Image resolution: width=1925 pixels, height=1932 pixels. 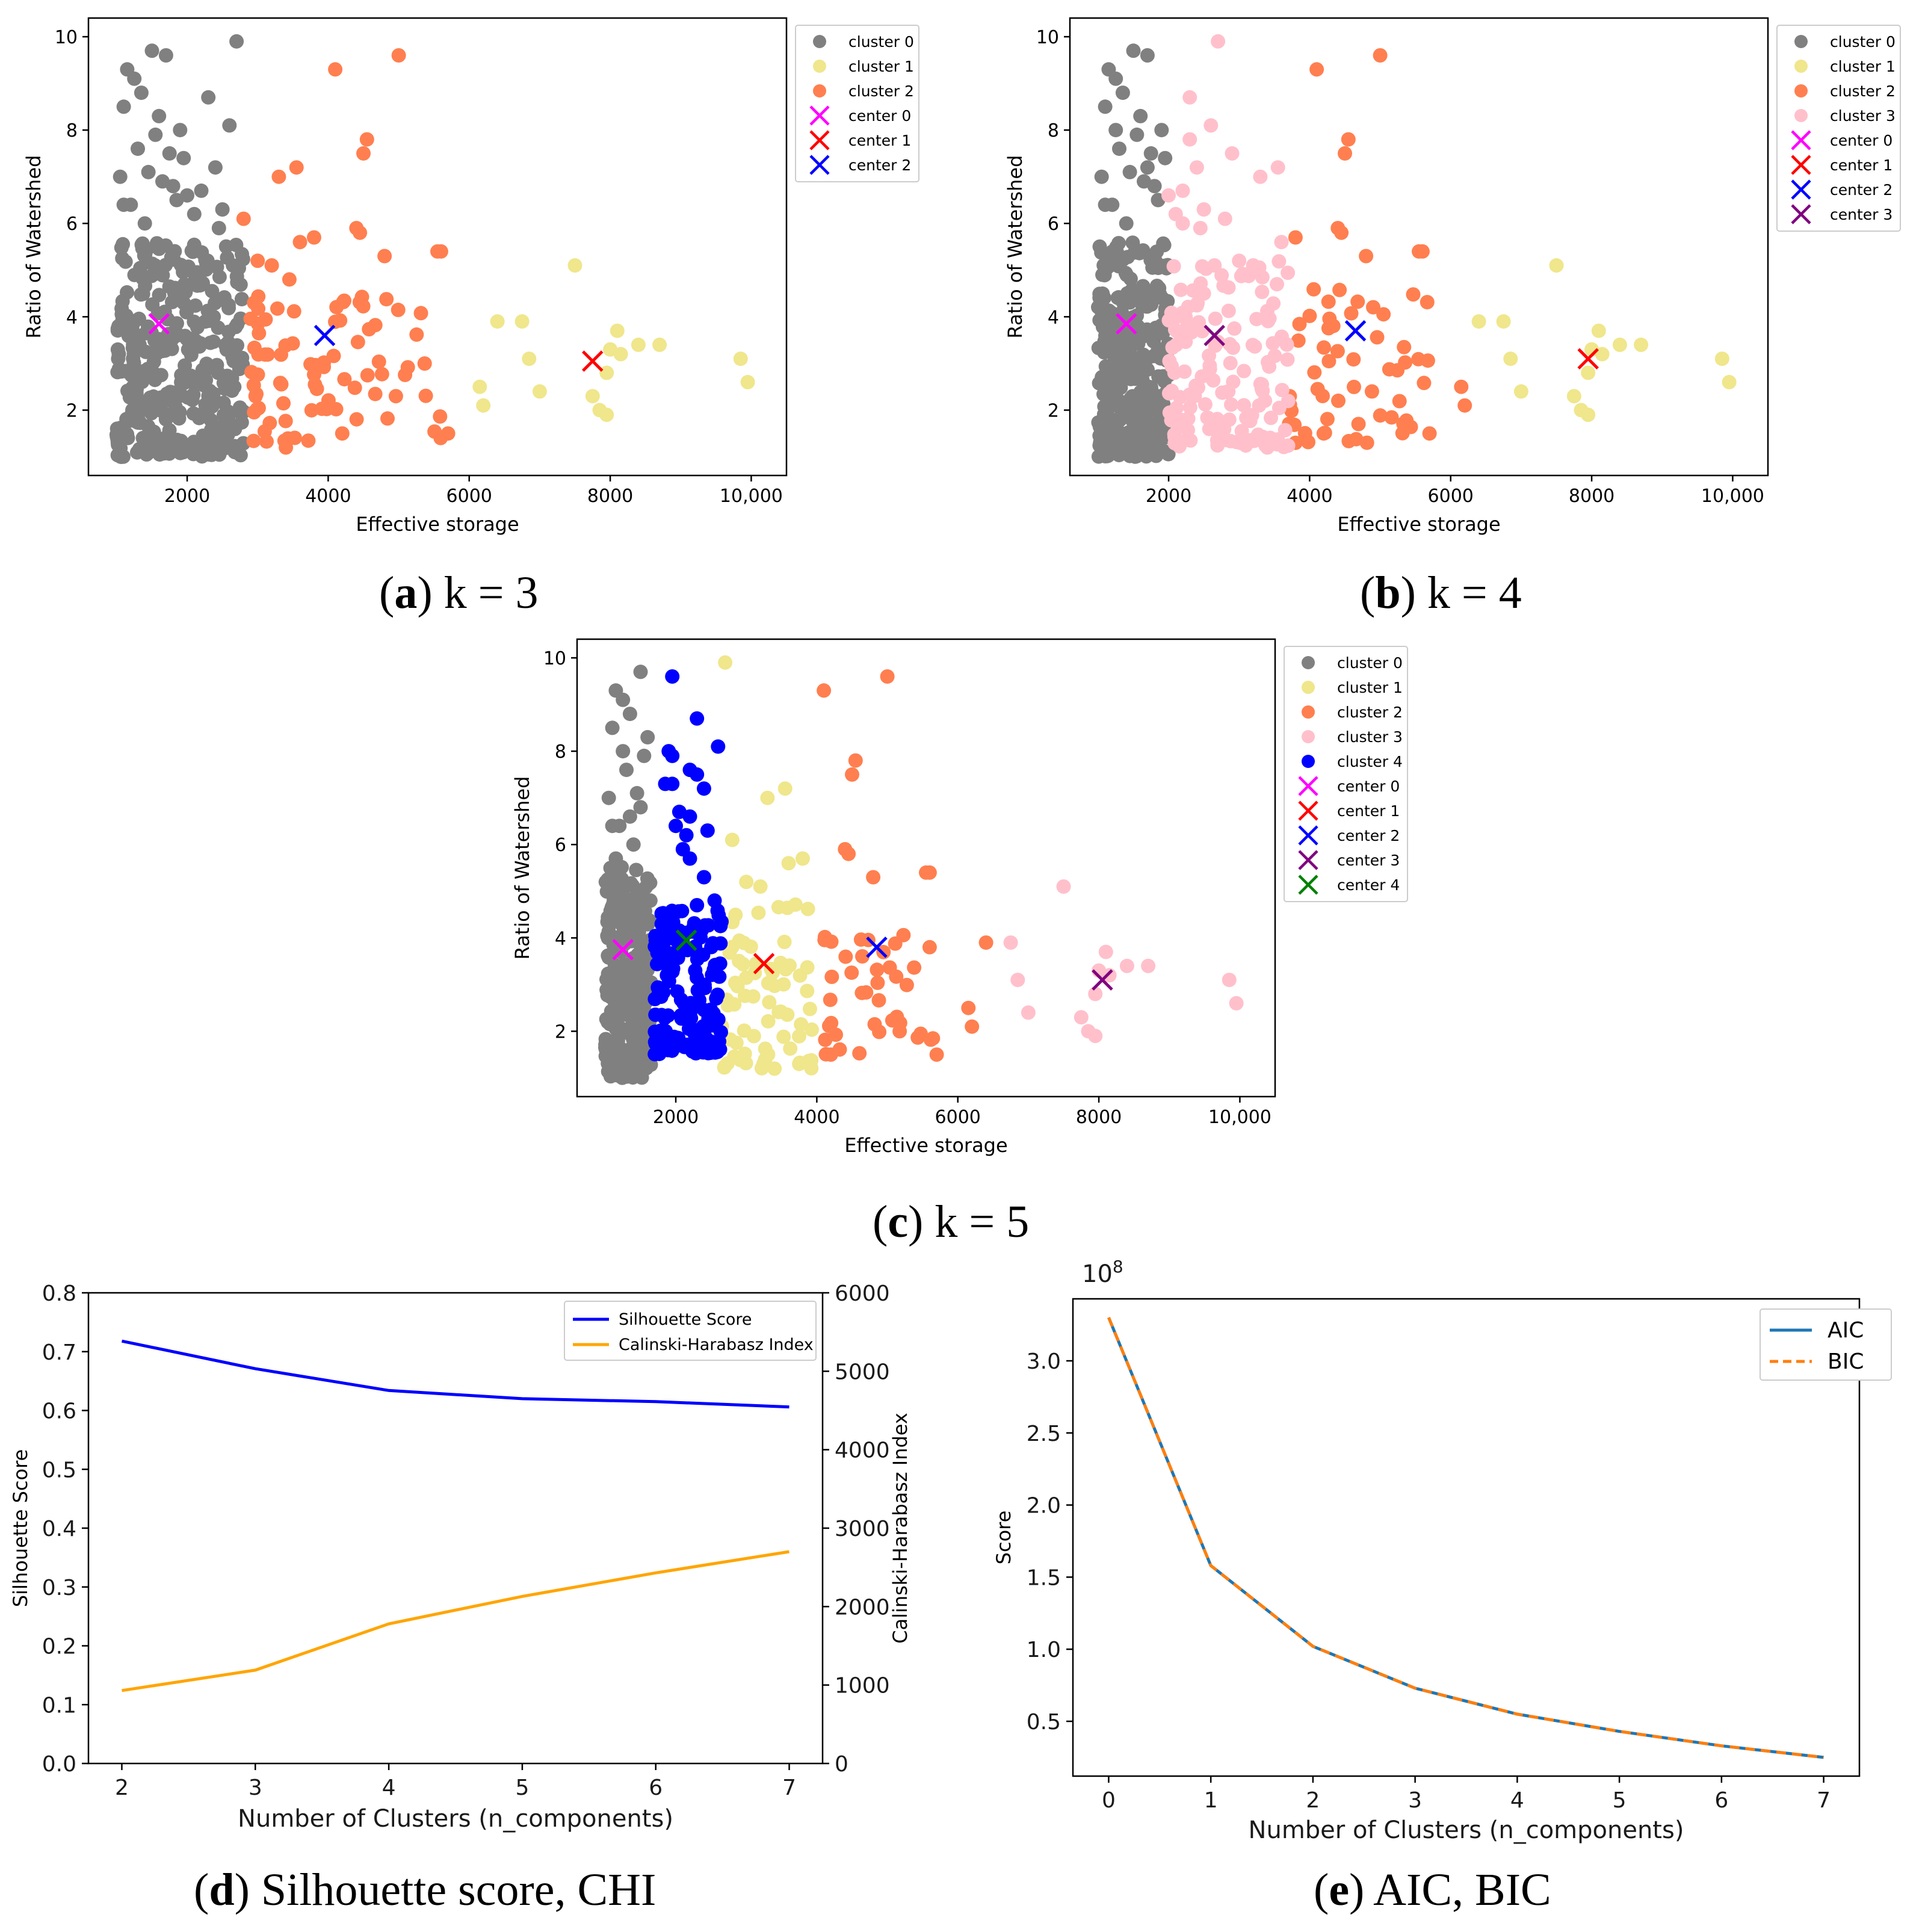 What do you see at coordinates (389, 1788) in the screenshot?
I see `x-tick-label: 4` at bounding box center [389, 1788].